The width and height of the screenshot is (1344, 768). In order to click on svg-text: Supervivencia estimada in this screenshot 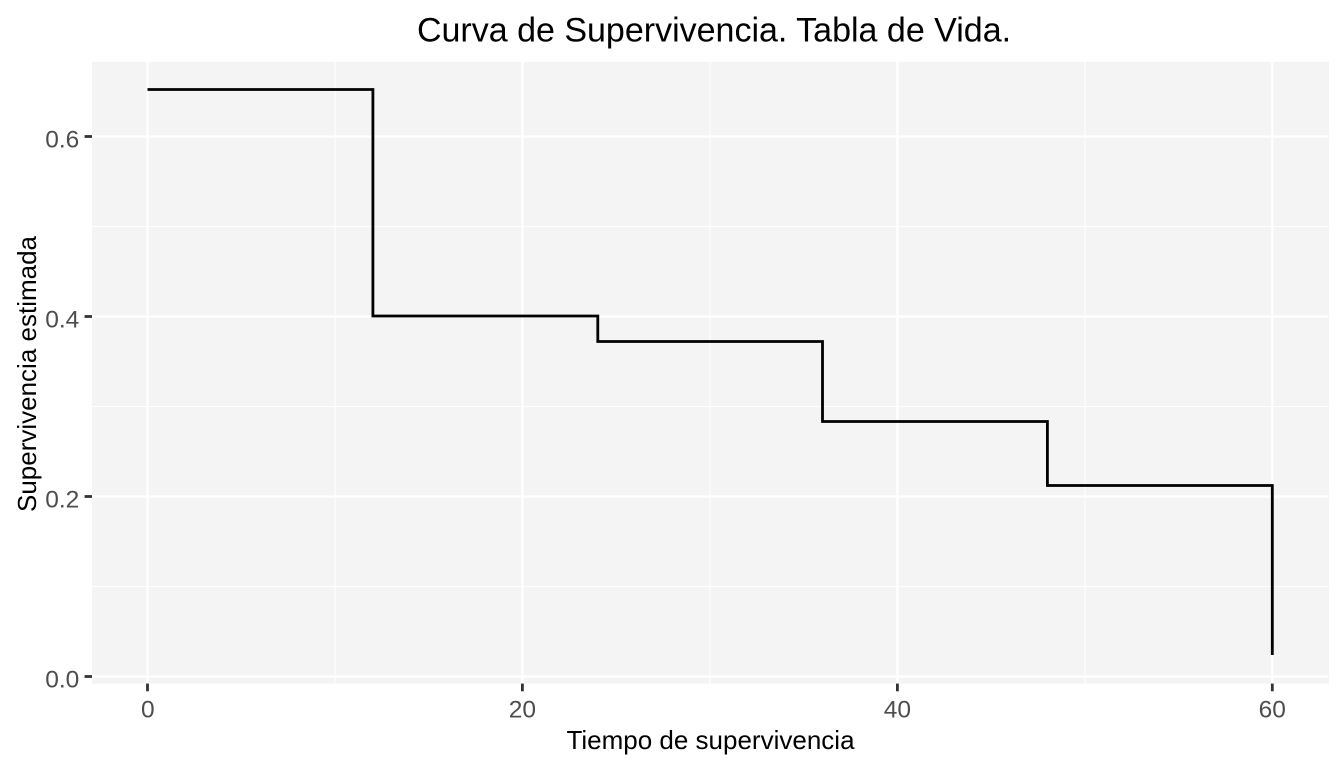, I will do `click(27, 373)`.